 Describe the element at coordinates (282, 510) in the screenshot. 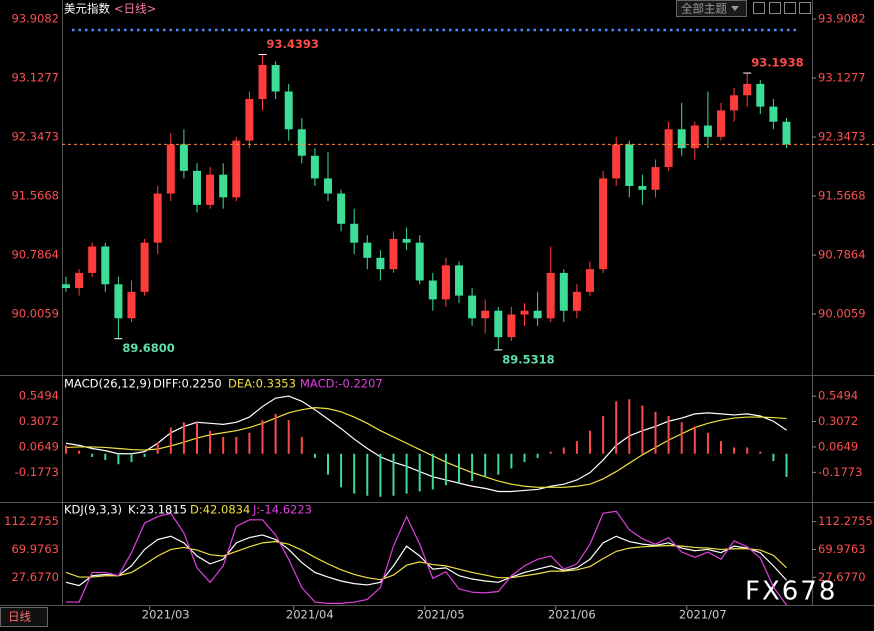

I see `legend-entry: J:-14.6223` at that location.